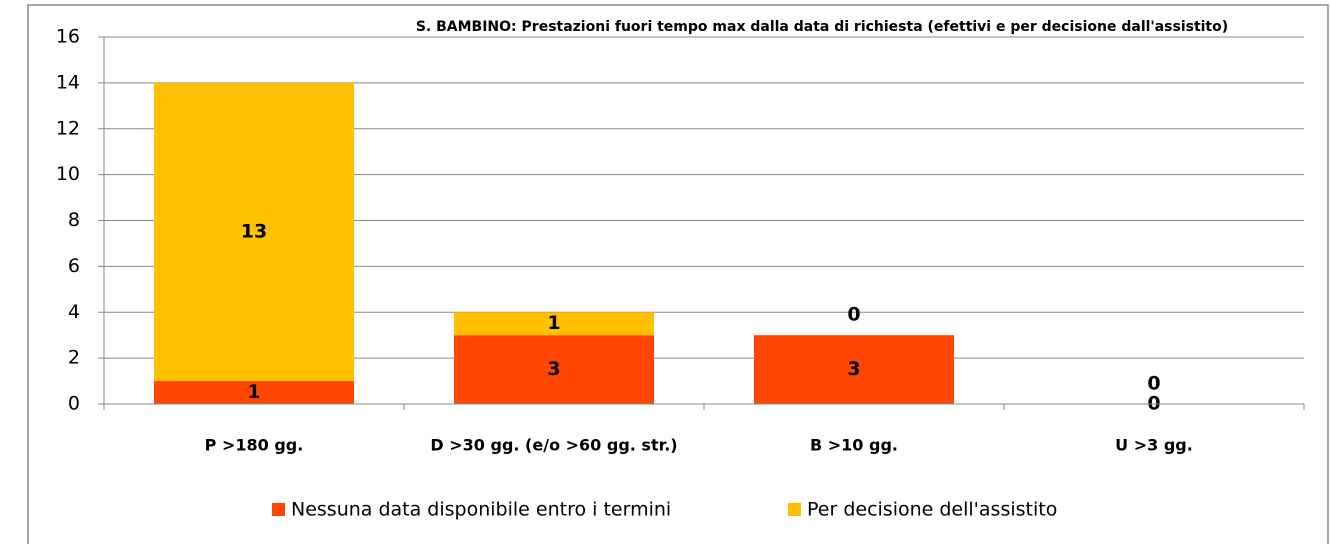 The width and height of the screenshot is (1330, 544). Describe the element at coordinates (68, 128) in the screenshot. I see `y-tick-label: 12` at that location.